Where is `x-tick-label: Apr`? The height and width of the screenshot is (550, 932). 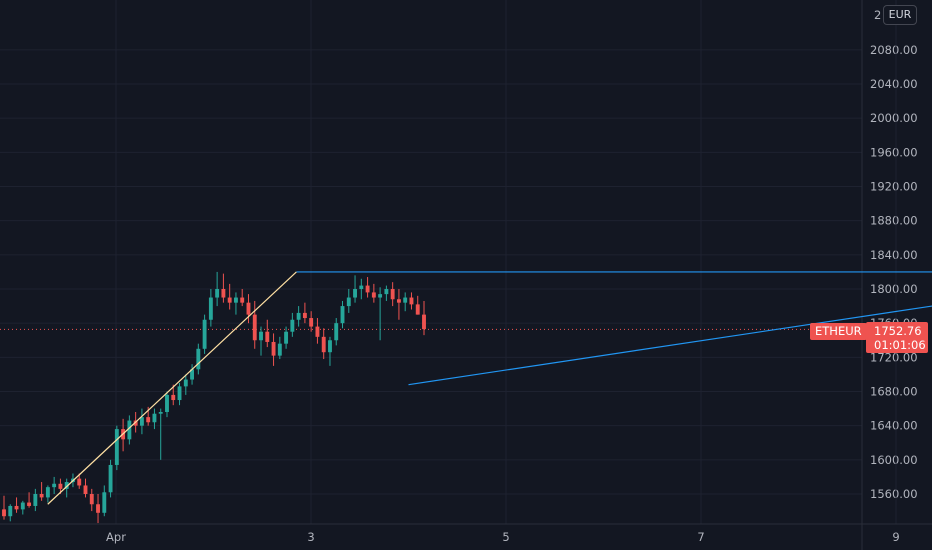 x-tick-label: Apr is located at coordinates (116, 537).